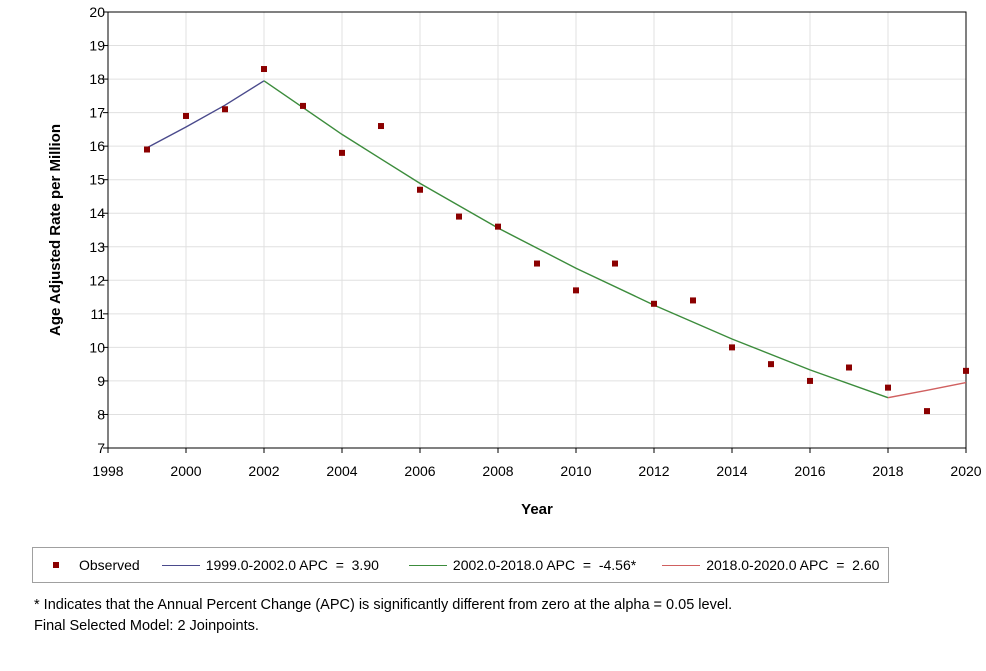  Describe the element at coordinates (56, 565) in the screenshot. I see `observed-marker-icon` at that location.